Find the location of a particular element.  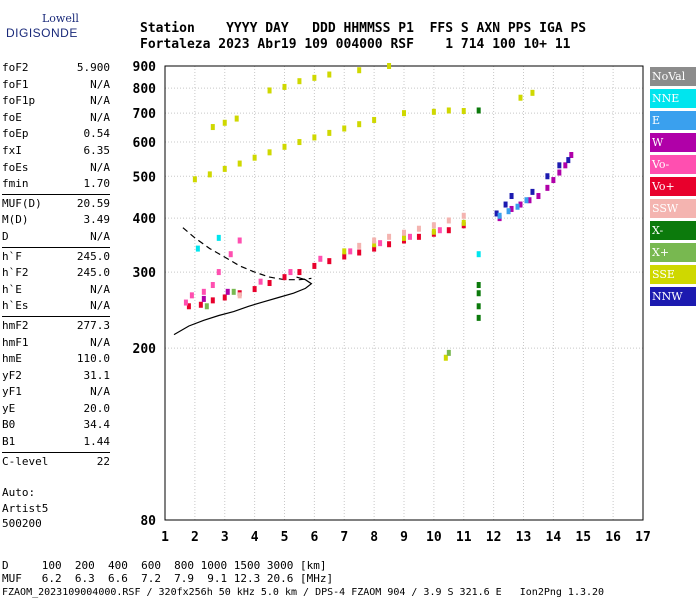

x-tick-label: 11 is located at coordinates (464, 537).